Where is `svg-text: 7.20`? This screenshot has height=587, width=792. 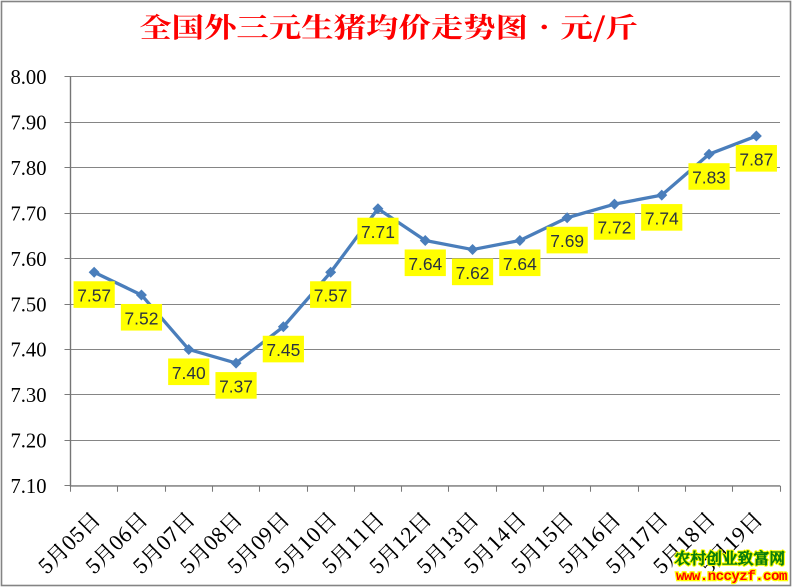 svg-text: 7.20 is located at coordinates (28, 441).